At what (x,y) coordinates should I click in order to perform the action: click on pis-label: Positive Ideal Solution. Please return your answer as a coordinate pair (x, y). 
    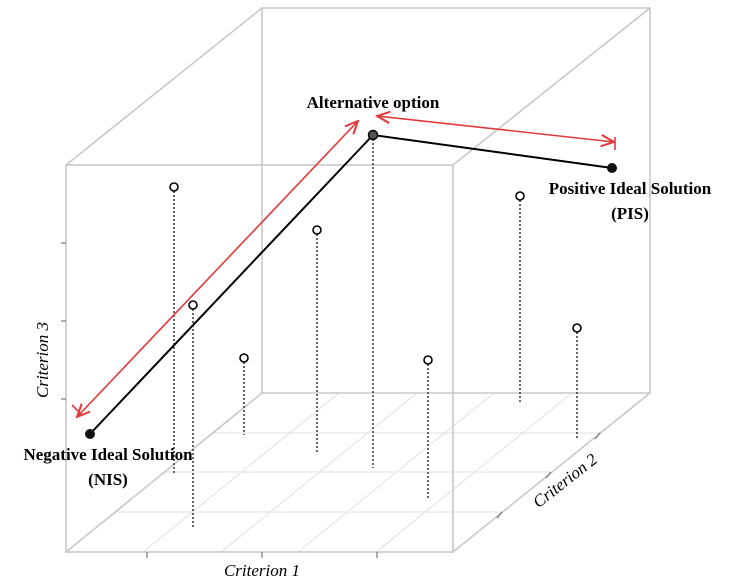
    Looking at the image, I should click on (630, 188).